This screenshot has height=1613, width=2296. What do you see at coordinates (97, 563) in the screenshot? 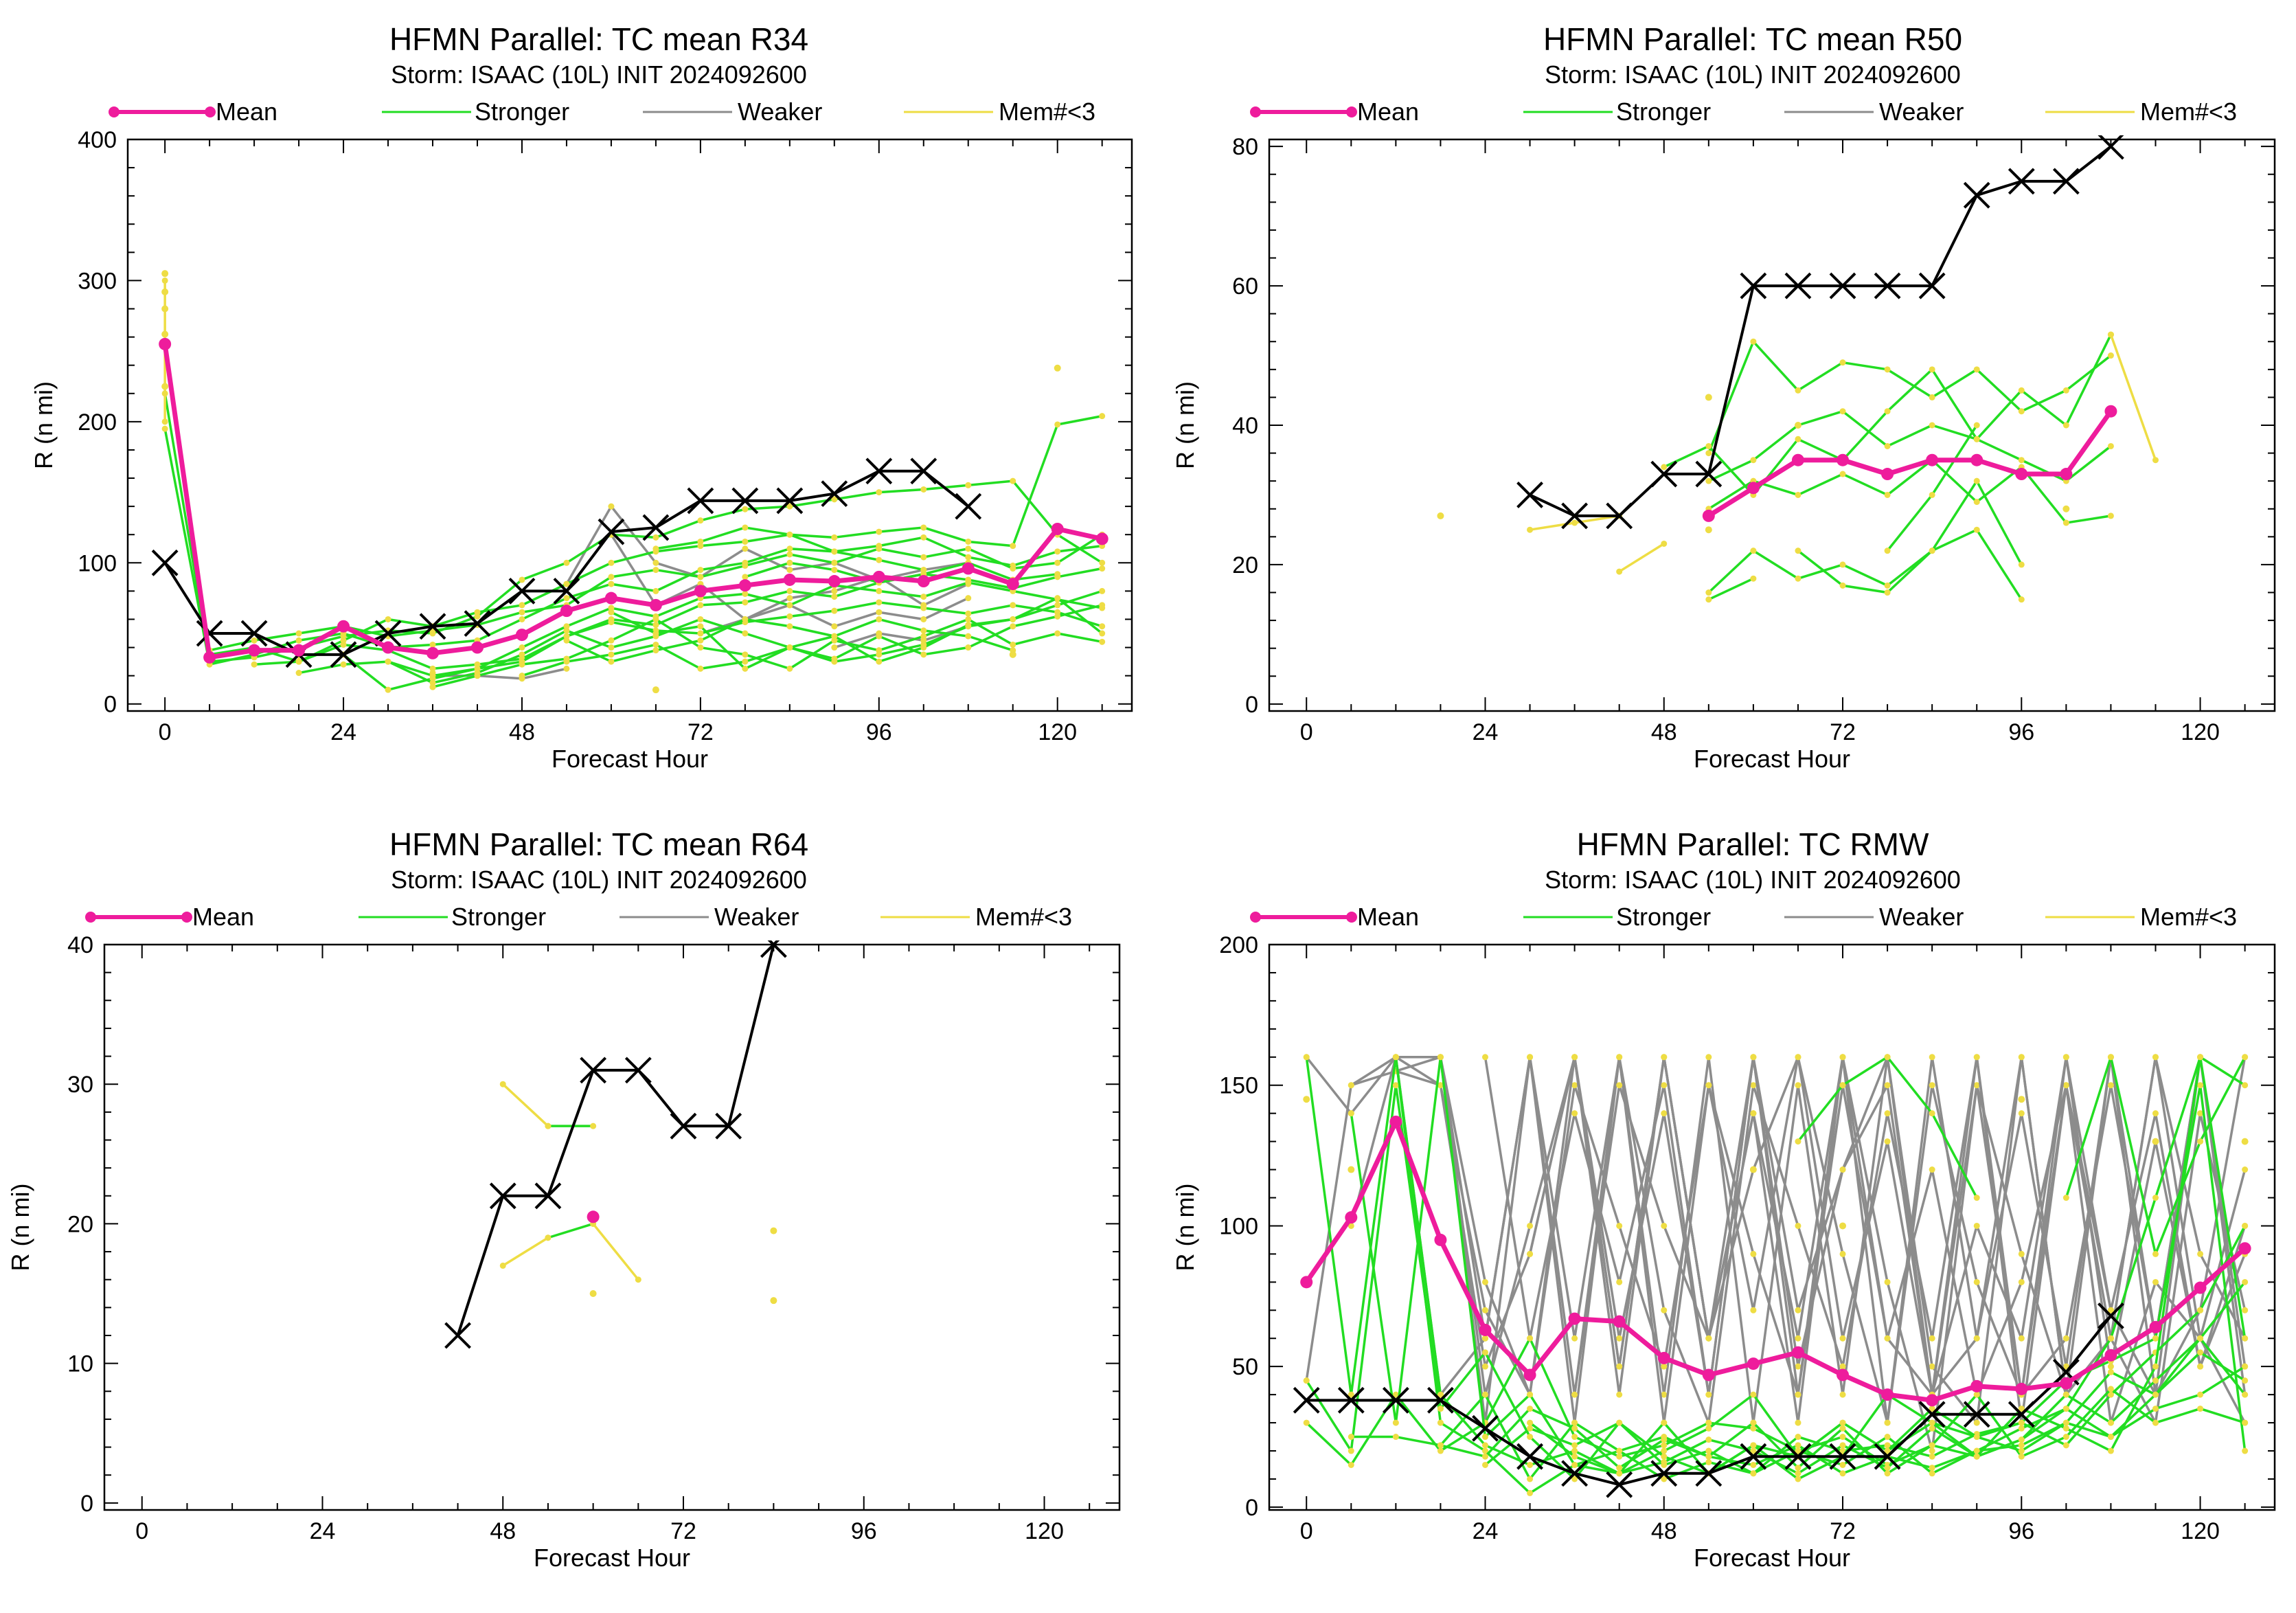
I see `y-tick-label: 100` at bounding box center [97, 563].